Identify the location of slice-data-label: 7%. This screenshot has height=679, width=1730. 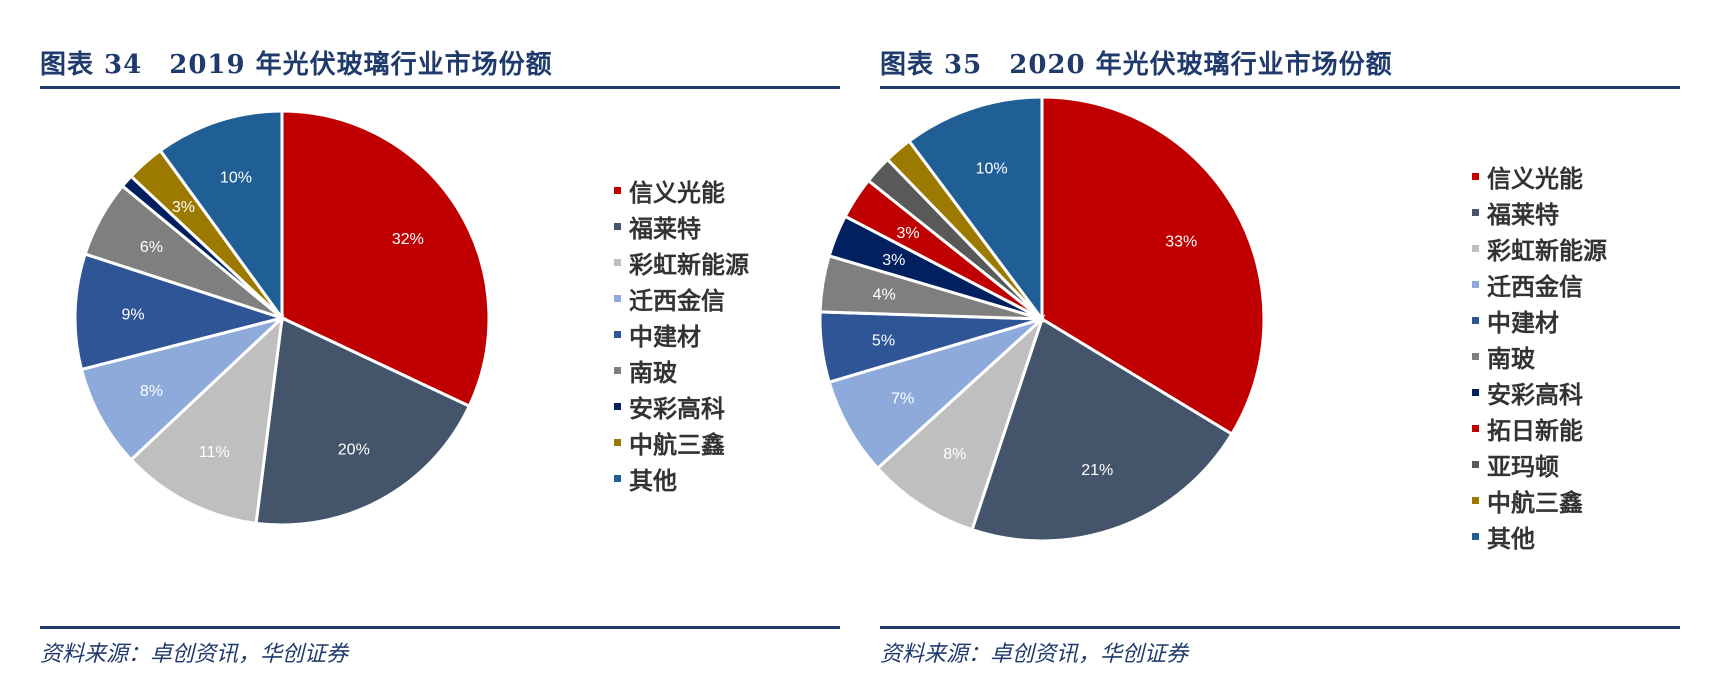
(902, 398).